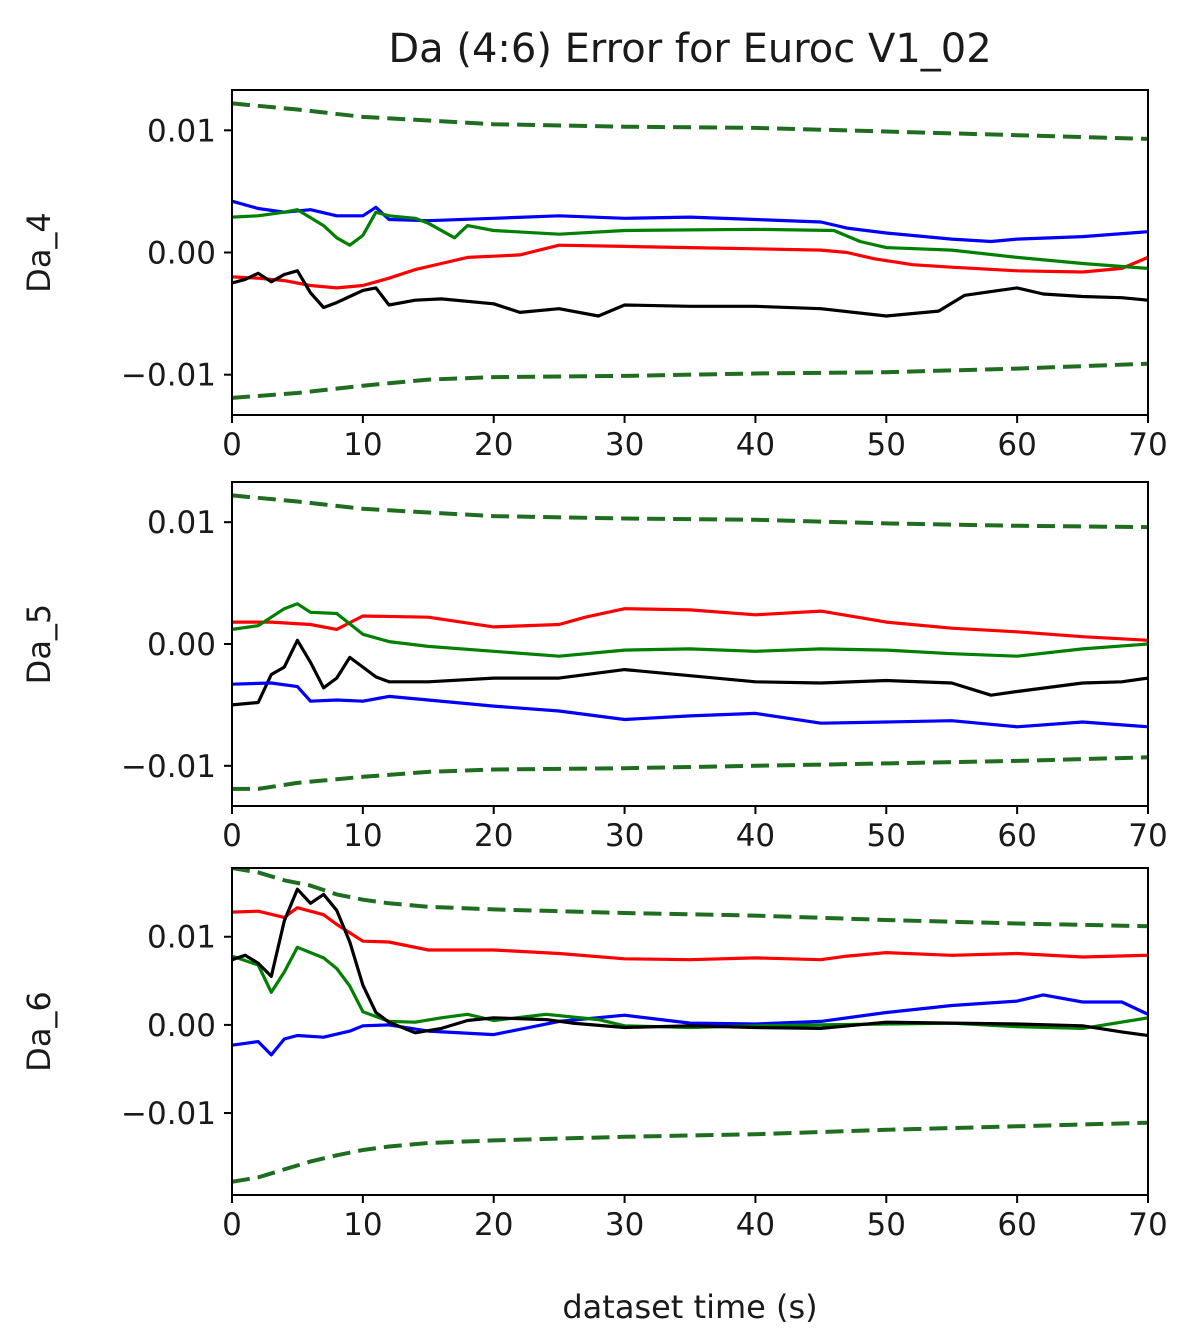  Describe the element at coordinates (689, 1307) in the screenshot. I see `x-axis-label: dataset time (s)` at that location.